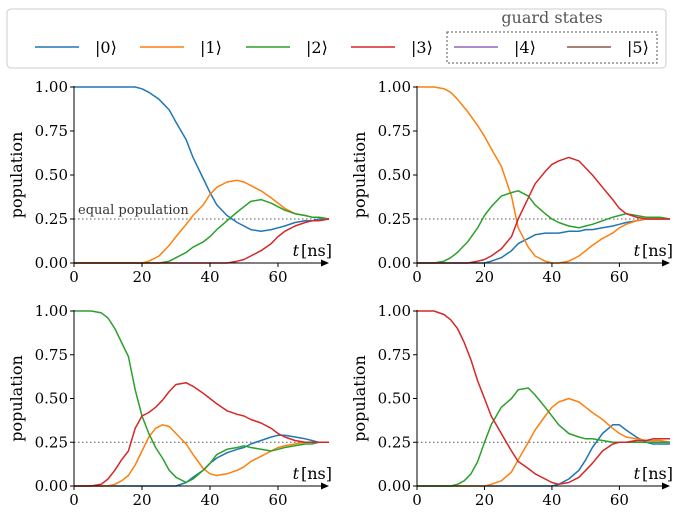 The width and height of the screenshot is (674, 516). Describe the element at coordinates (211, 47) in the screenshot. I see `legend-label-1: |1⟩` at that location.